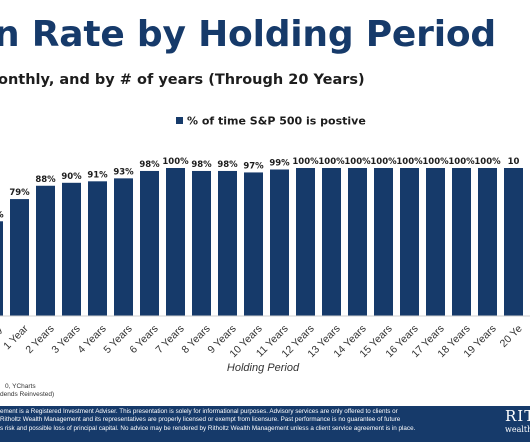 This screenshot has width=530, height=442. What do you see at coordinates (97, 175) in the screenshot?
I see `bar-value-label: 91%` at bounding box center [97, 175].